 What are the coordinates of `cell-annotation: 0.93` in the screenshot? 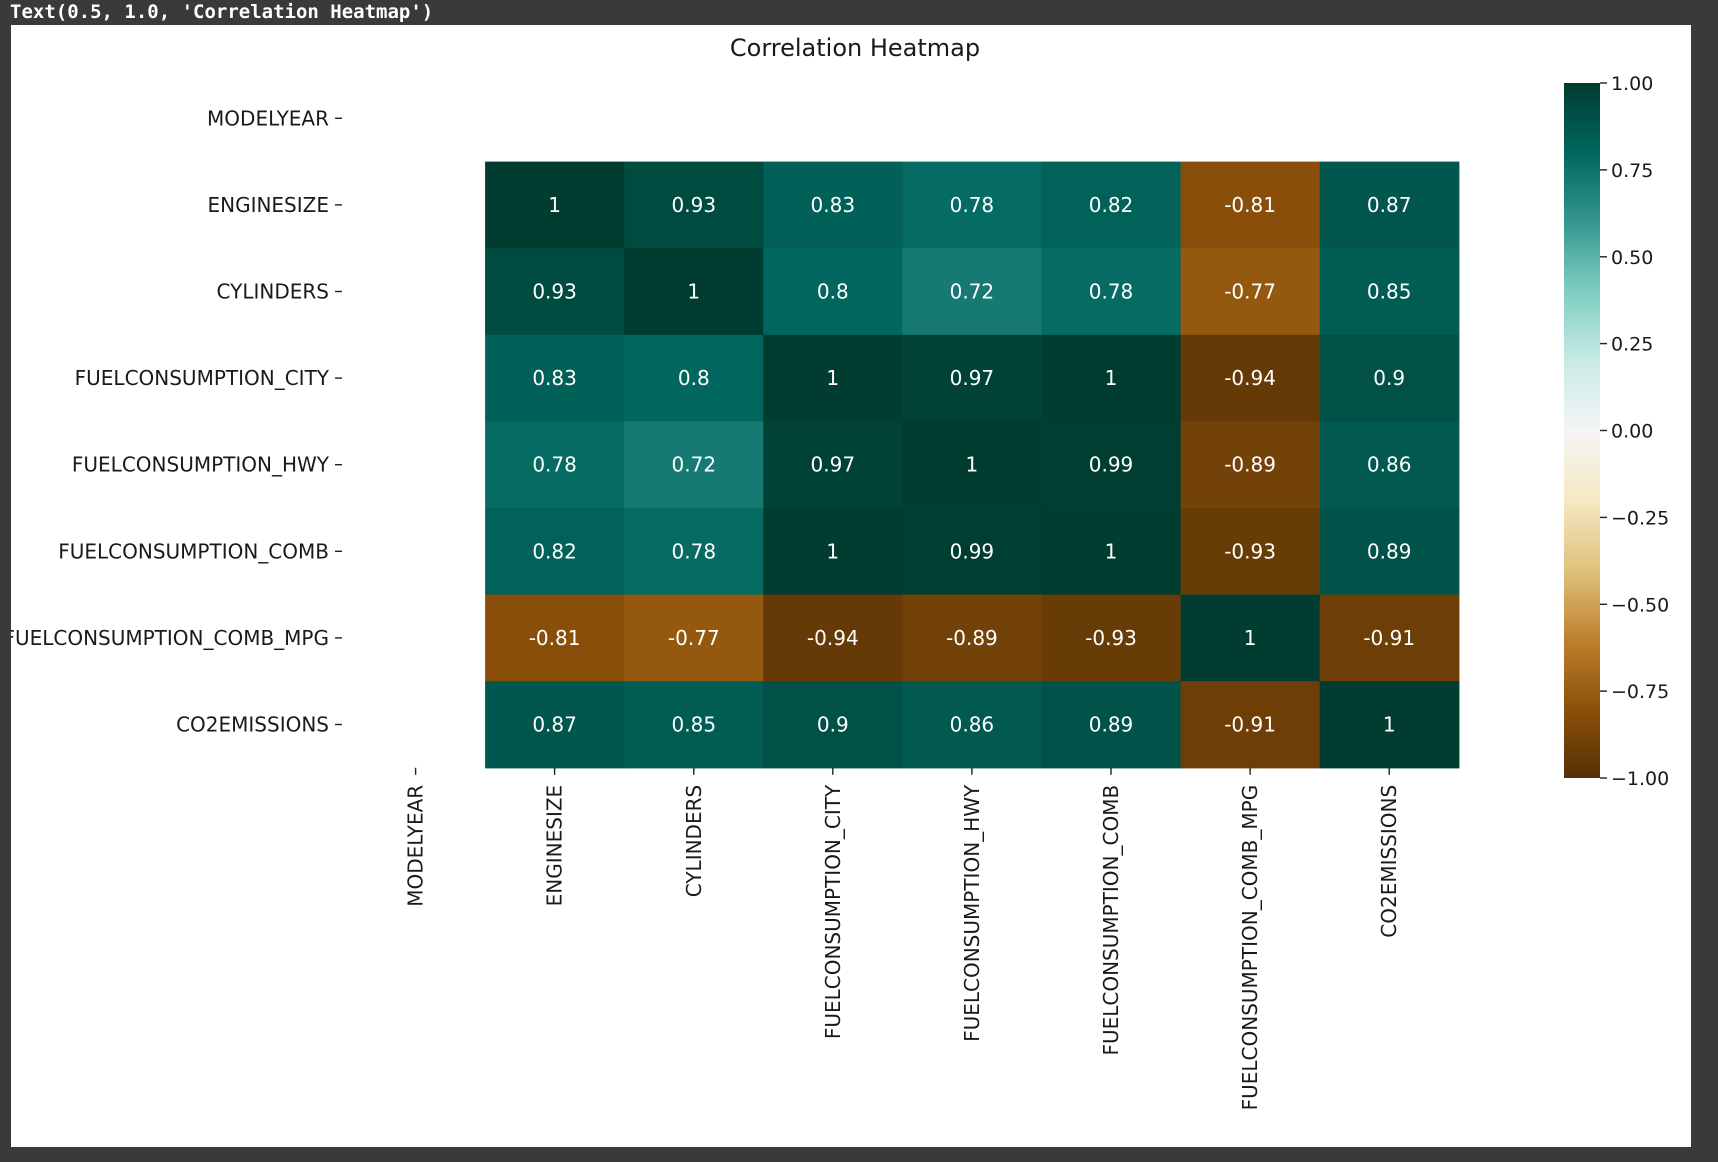 It's located at (694, 205).